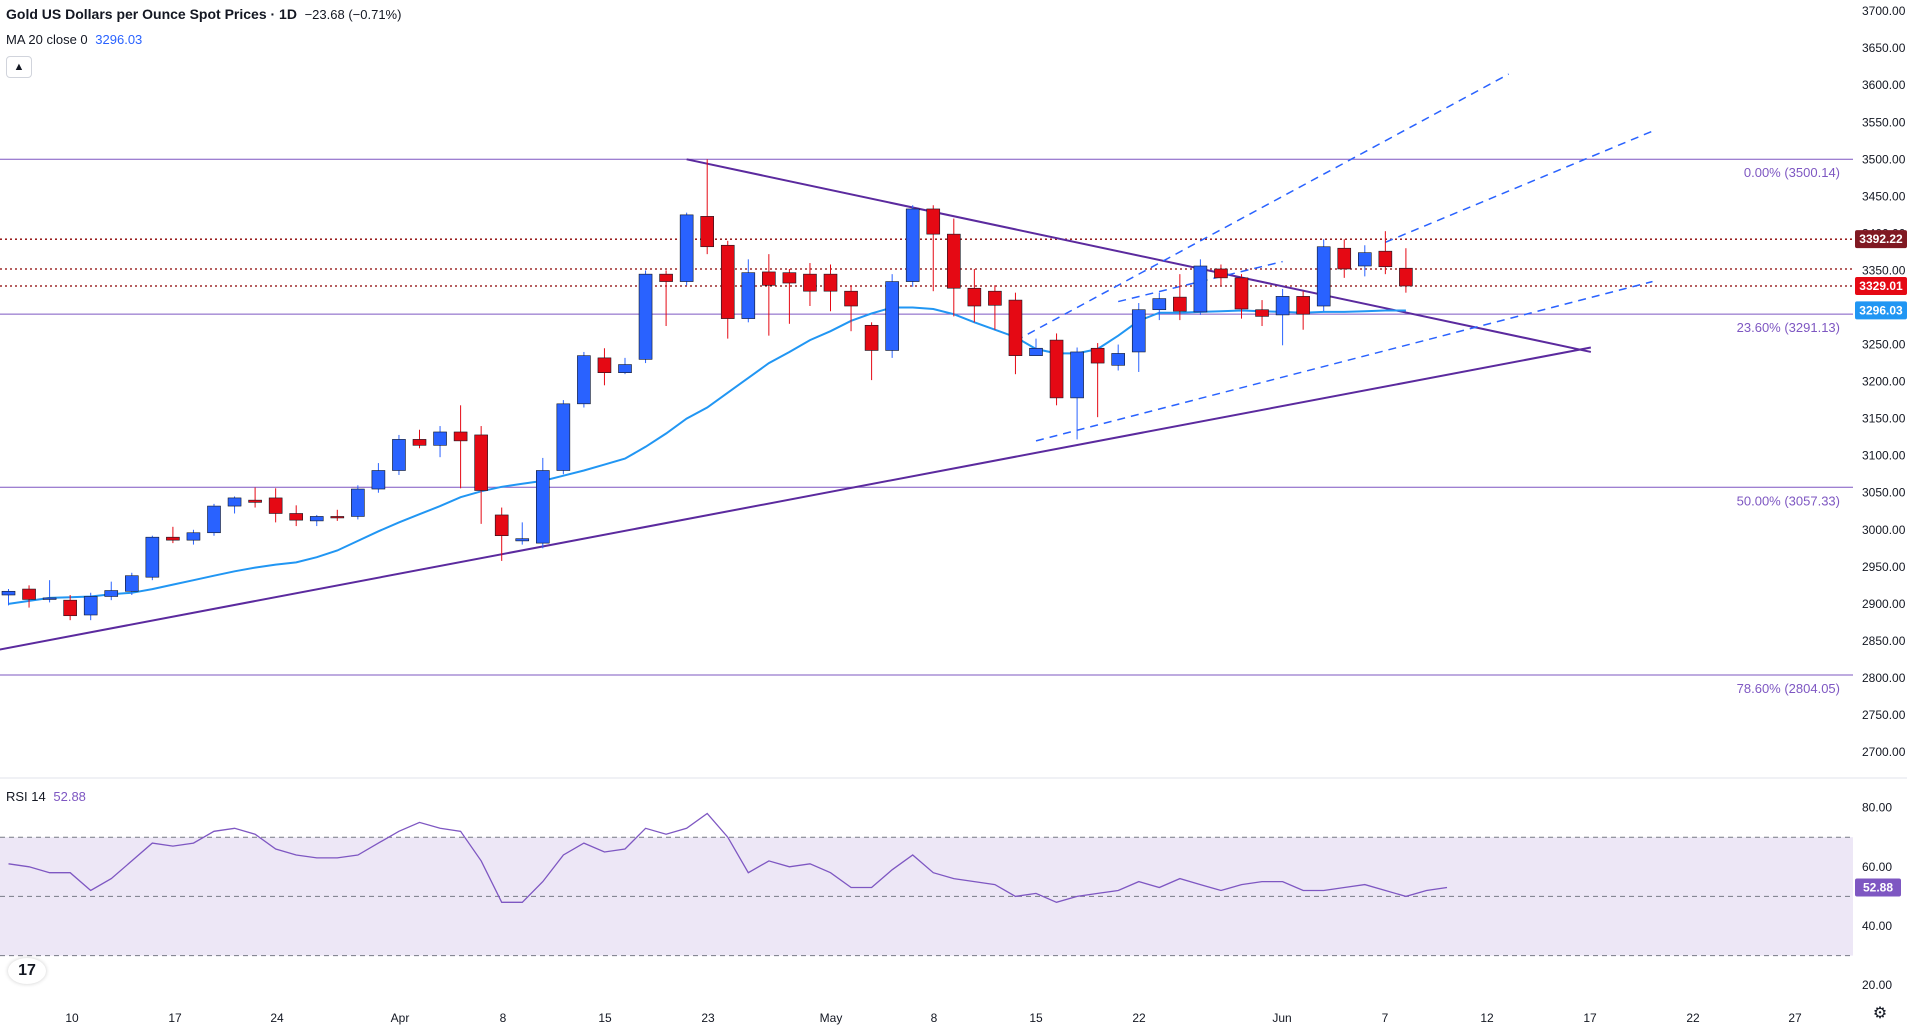 The height and width of the screenshot is (1029, 1907). What do you see at coordinates (1881, 275) in the screenshot?
I see `price-tags: 3392.22 3329.01 3296.03` at bounding box center [1881, 275].